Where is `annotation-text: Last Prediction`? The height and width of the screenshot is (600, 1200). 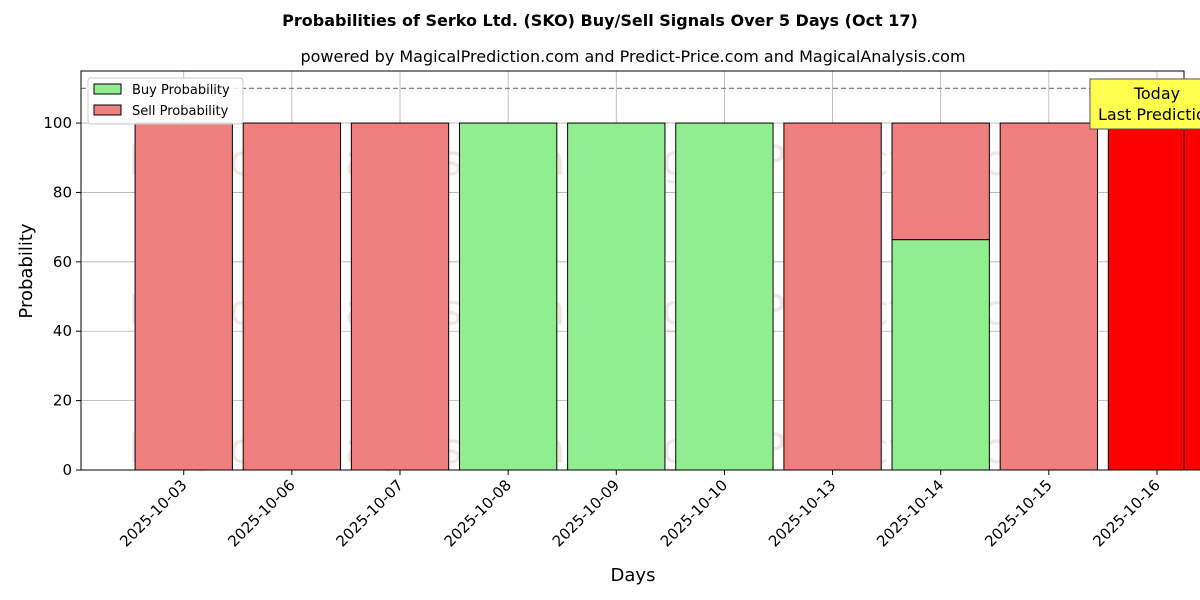 annotation-text: Last Prediction is located at coordinates (1149, 114).